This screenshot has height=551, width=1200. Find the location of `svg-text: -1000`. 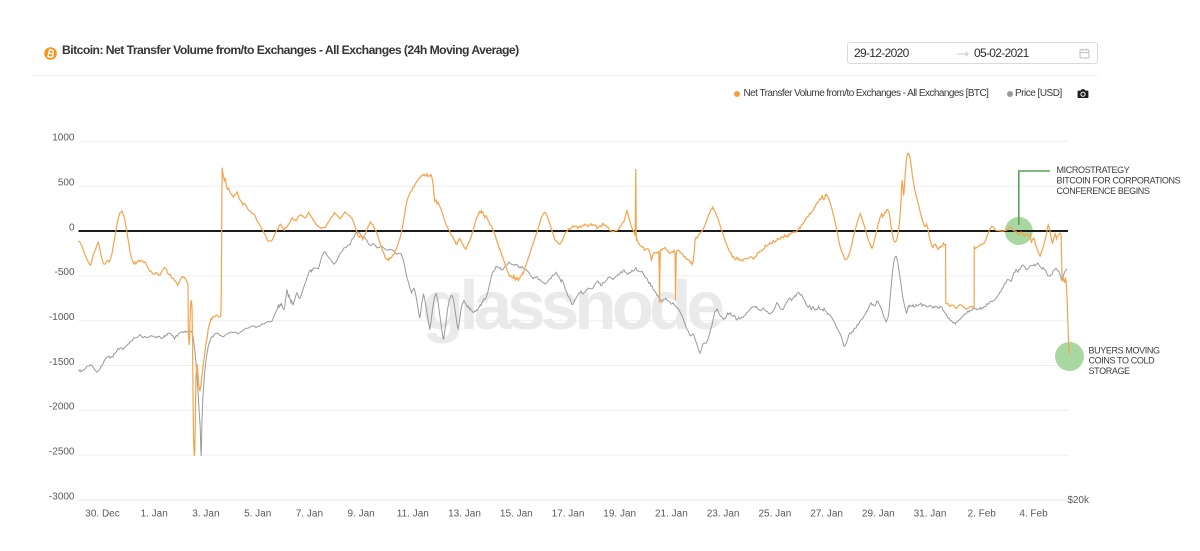

svg-text: -1000 is located at coordinates (62, 317).